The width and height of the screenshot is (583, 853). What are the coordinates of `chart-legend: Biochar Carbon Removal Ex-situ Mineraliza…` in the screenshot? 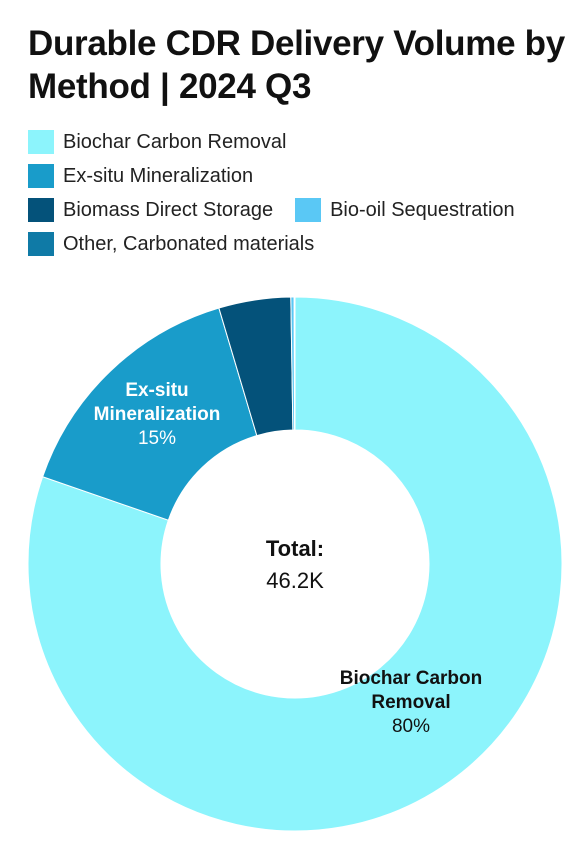 It's located at (300, 193).